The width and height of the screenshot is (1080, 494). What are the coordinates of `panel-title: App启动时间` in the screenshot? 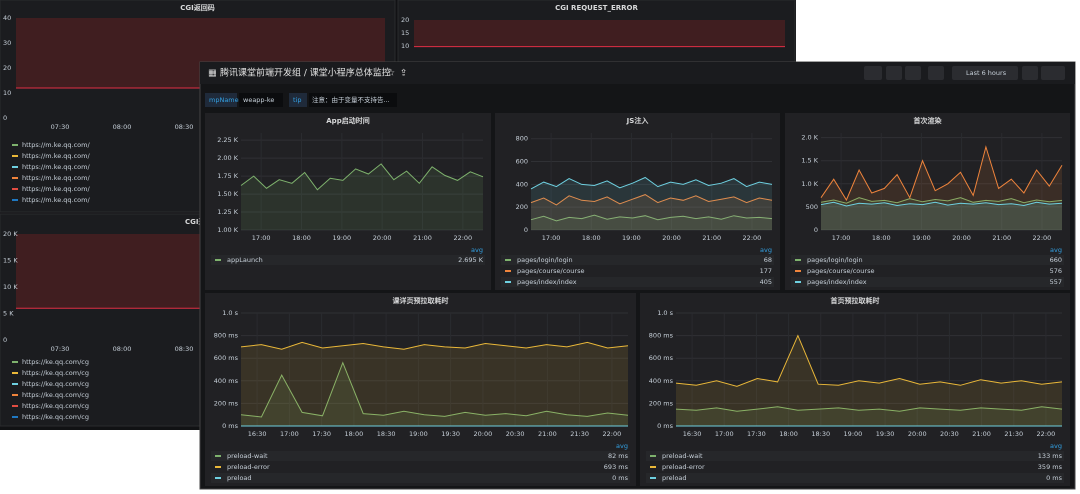 It's located at (347, 120).